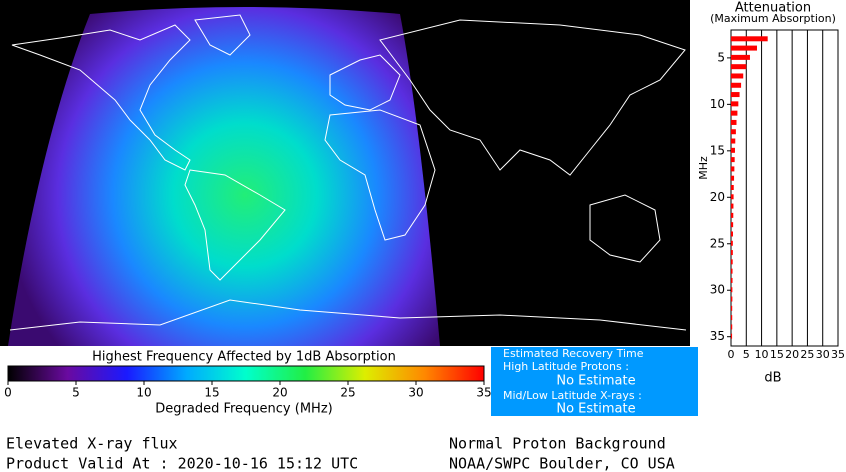 The height and width of the screenshot is (472, 846). Describe the element at coordinates (717, 197) in the screenshot. I see `y-tick-label: 20` at that location.